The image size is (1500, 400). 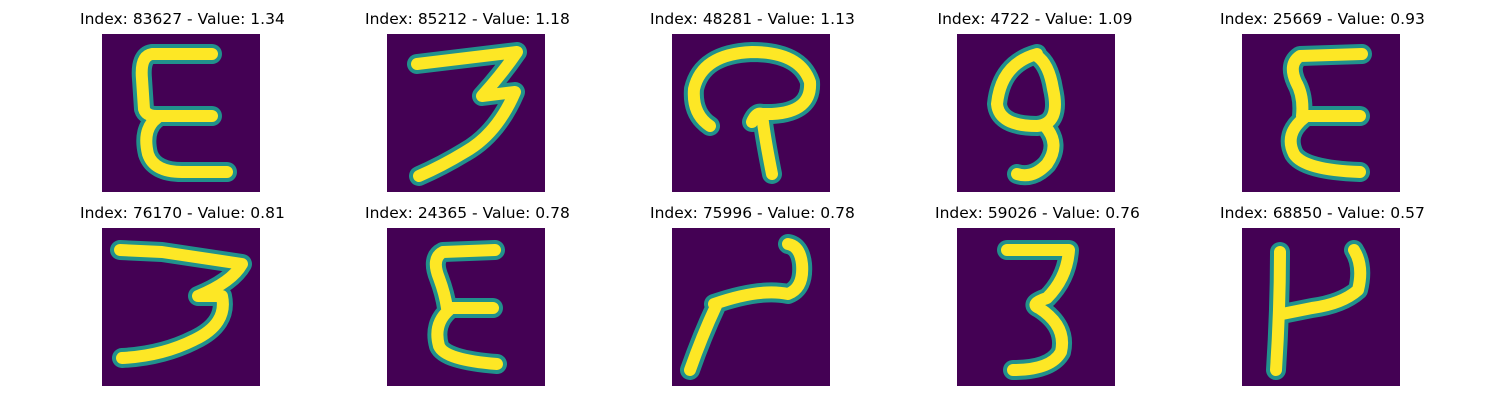 What do you see at coordinates (182, 213) in the screenshot?
I see `cell-title: Index: 76170 - Value: 0.81` at bounding box center [182, 213].